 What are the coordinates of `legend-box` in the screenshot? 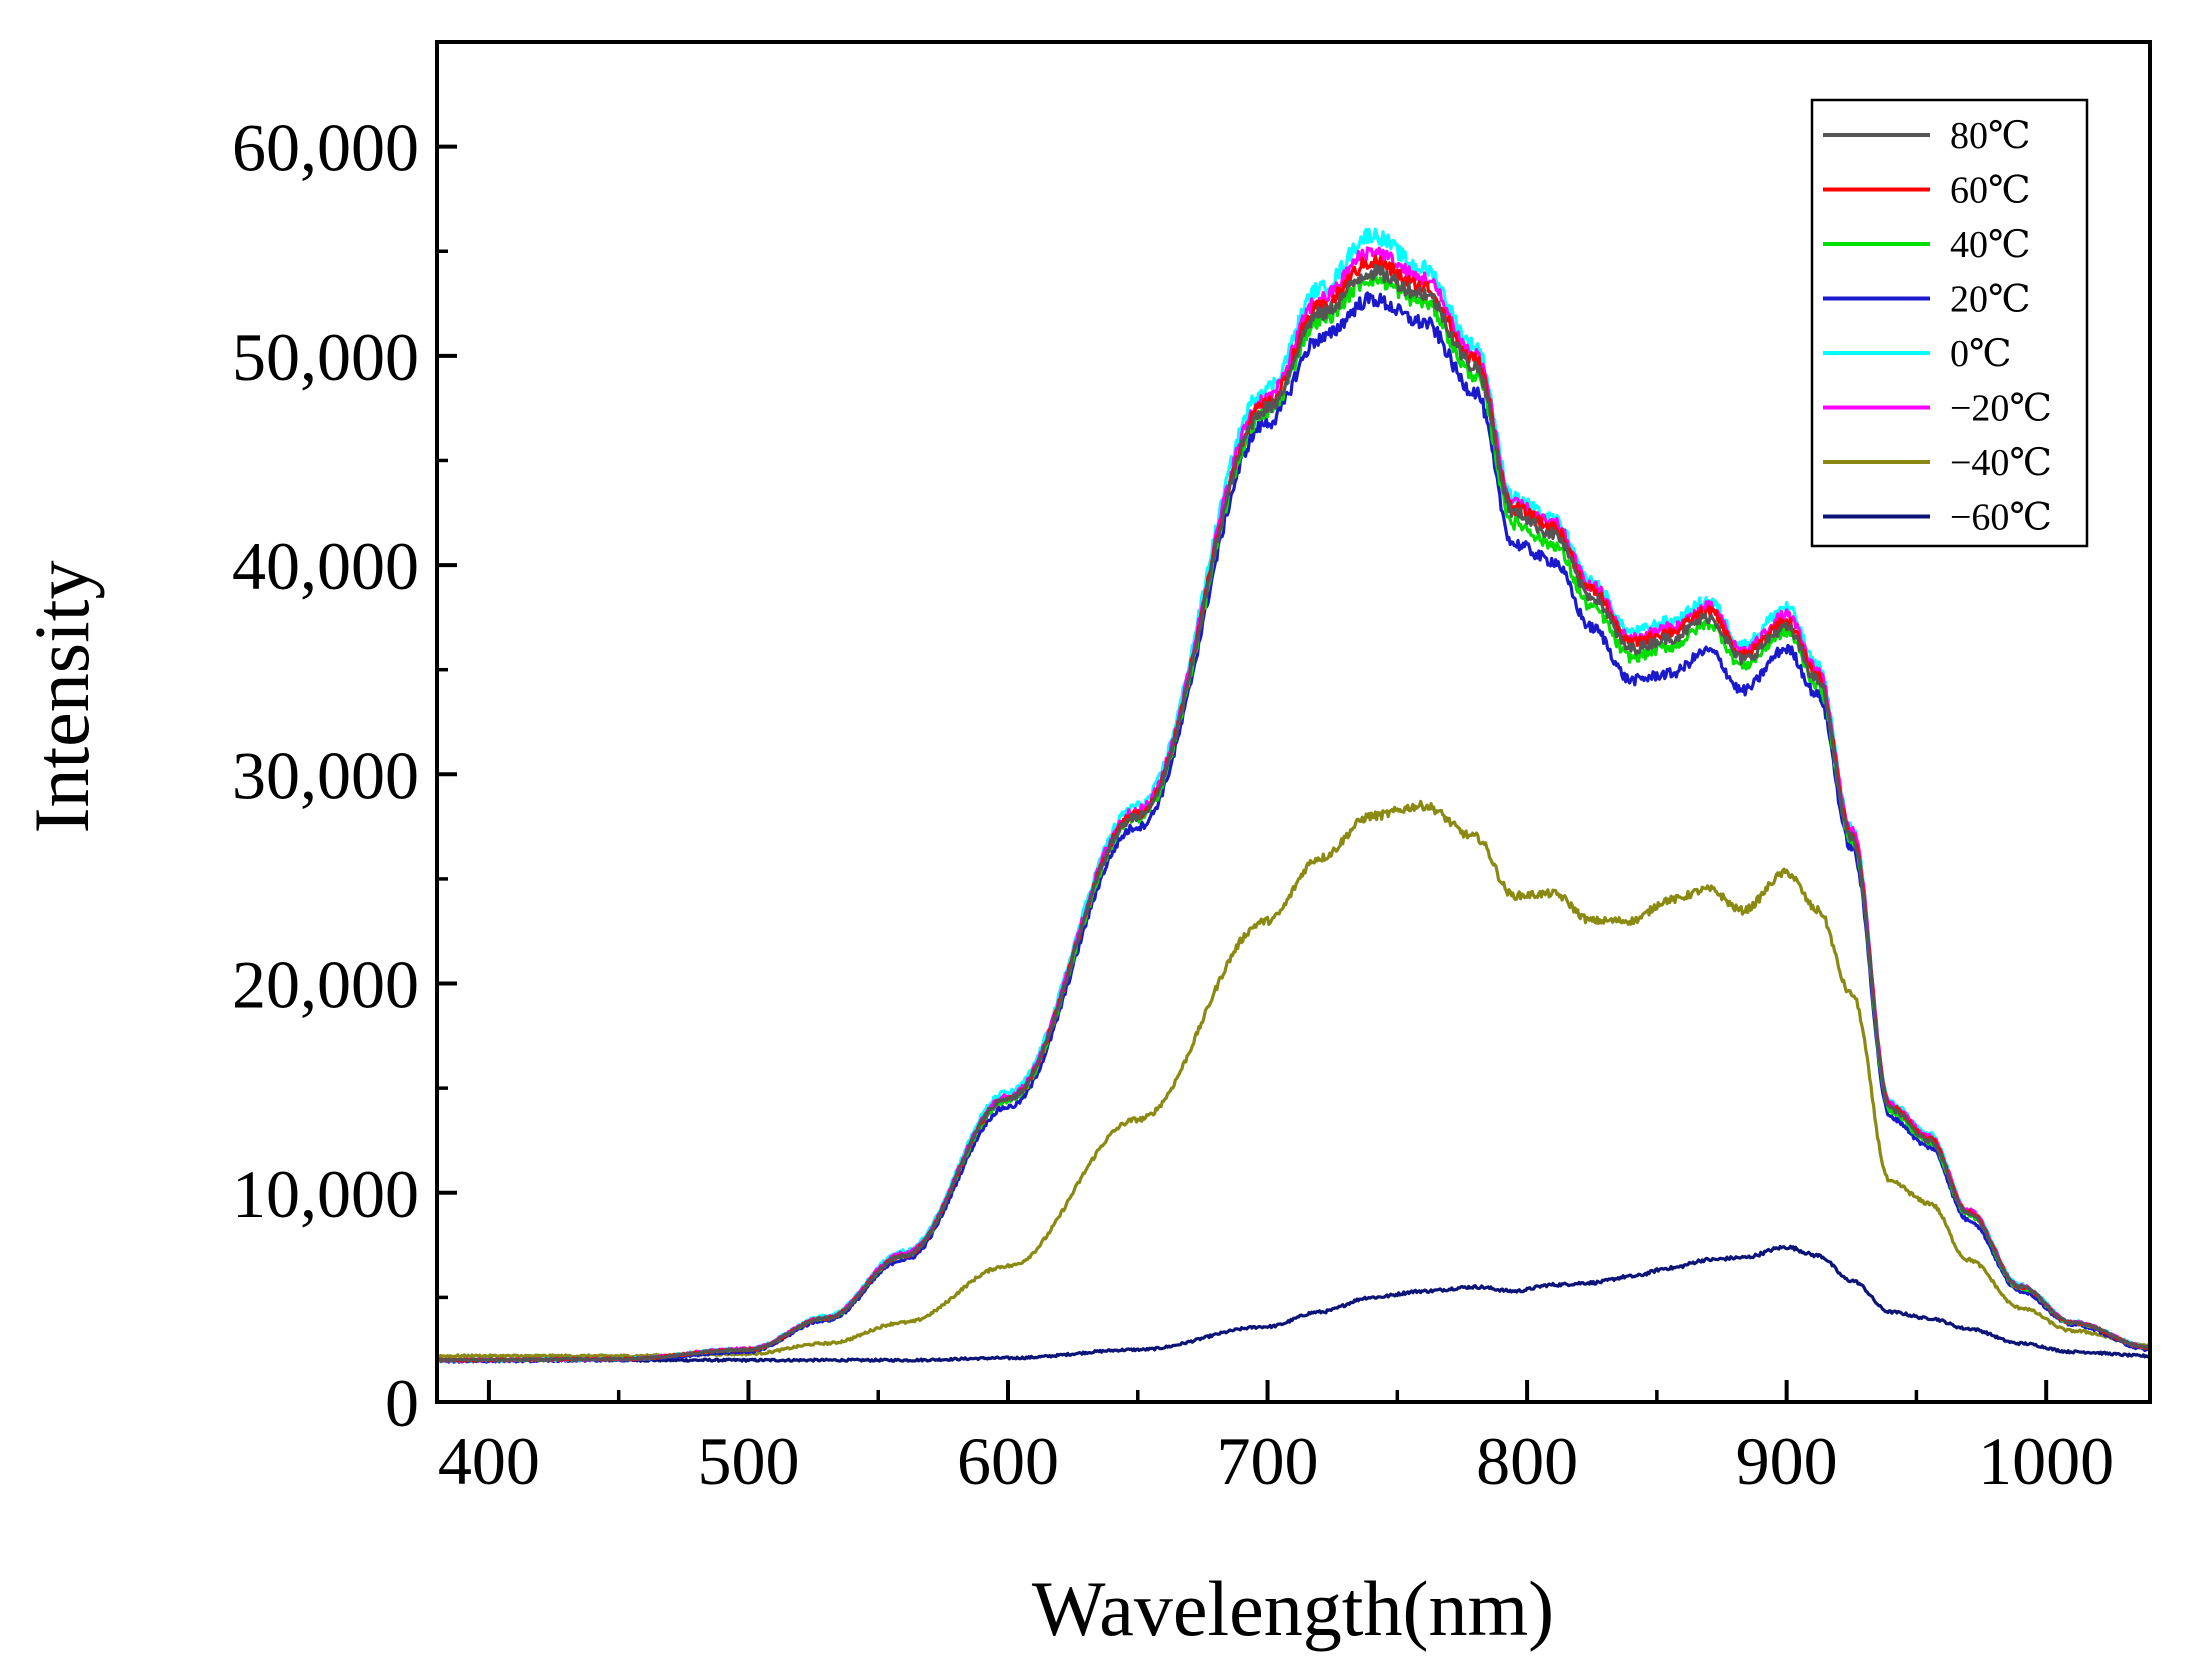 It's located at (1949, 323).